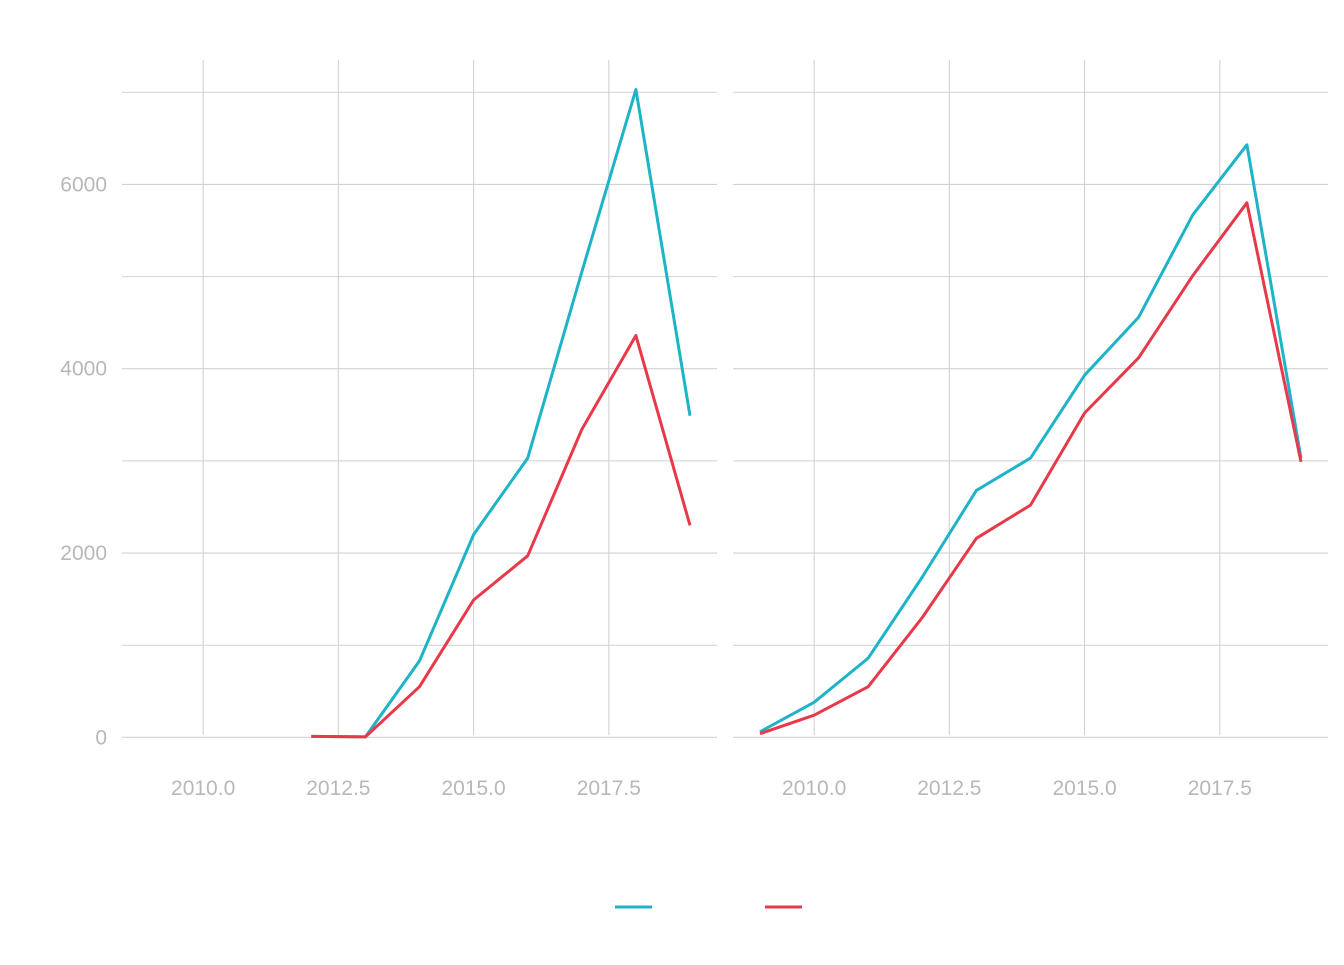 Image resolution: width=1344 pixels, height=965 pixels. What do you see at coordinates (83, 553) in the screenshot?
I see `y-tick-label: 2000` at bounding box center [83, 553].